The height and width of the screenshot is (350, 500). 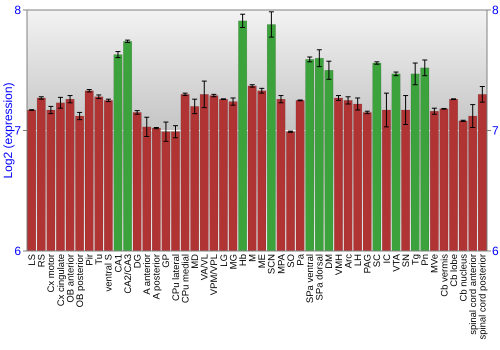 What do you see at coordinates (339, 265) in the screenshot?
I see `x-tick-label: VMH` at bounding box center [339, 265].